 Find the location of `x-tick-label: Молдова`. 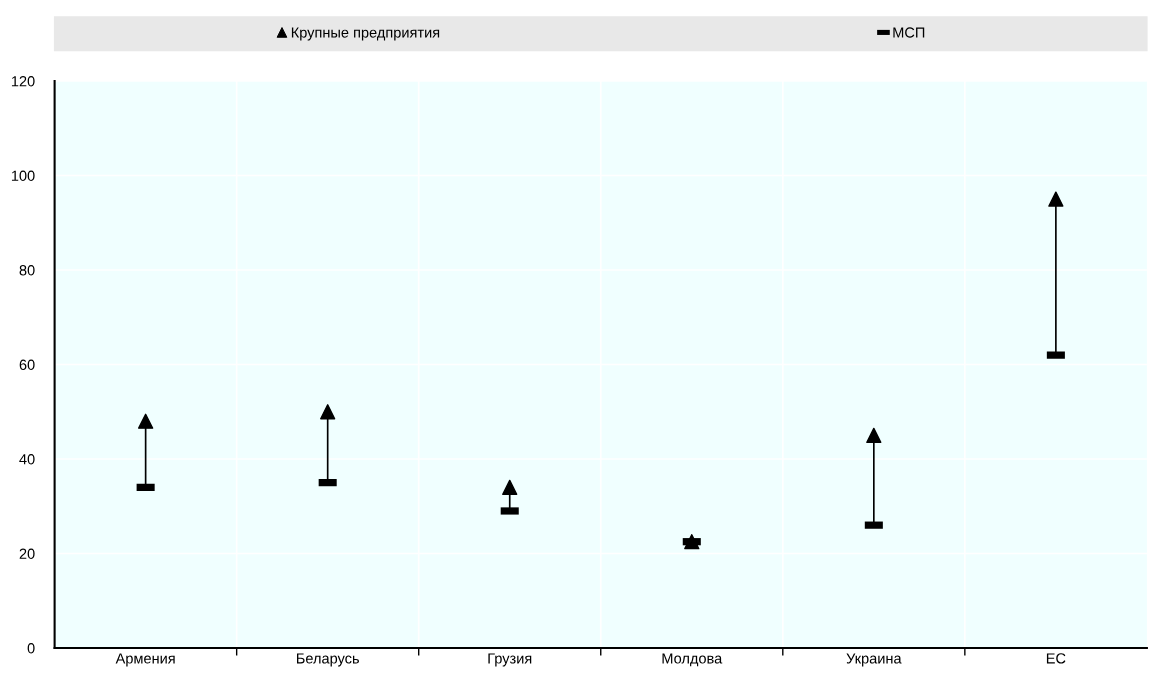

x-tick-label: Молдова is located at coordinates (692, 660).